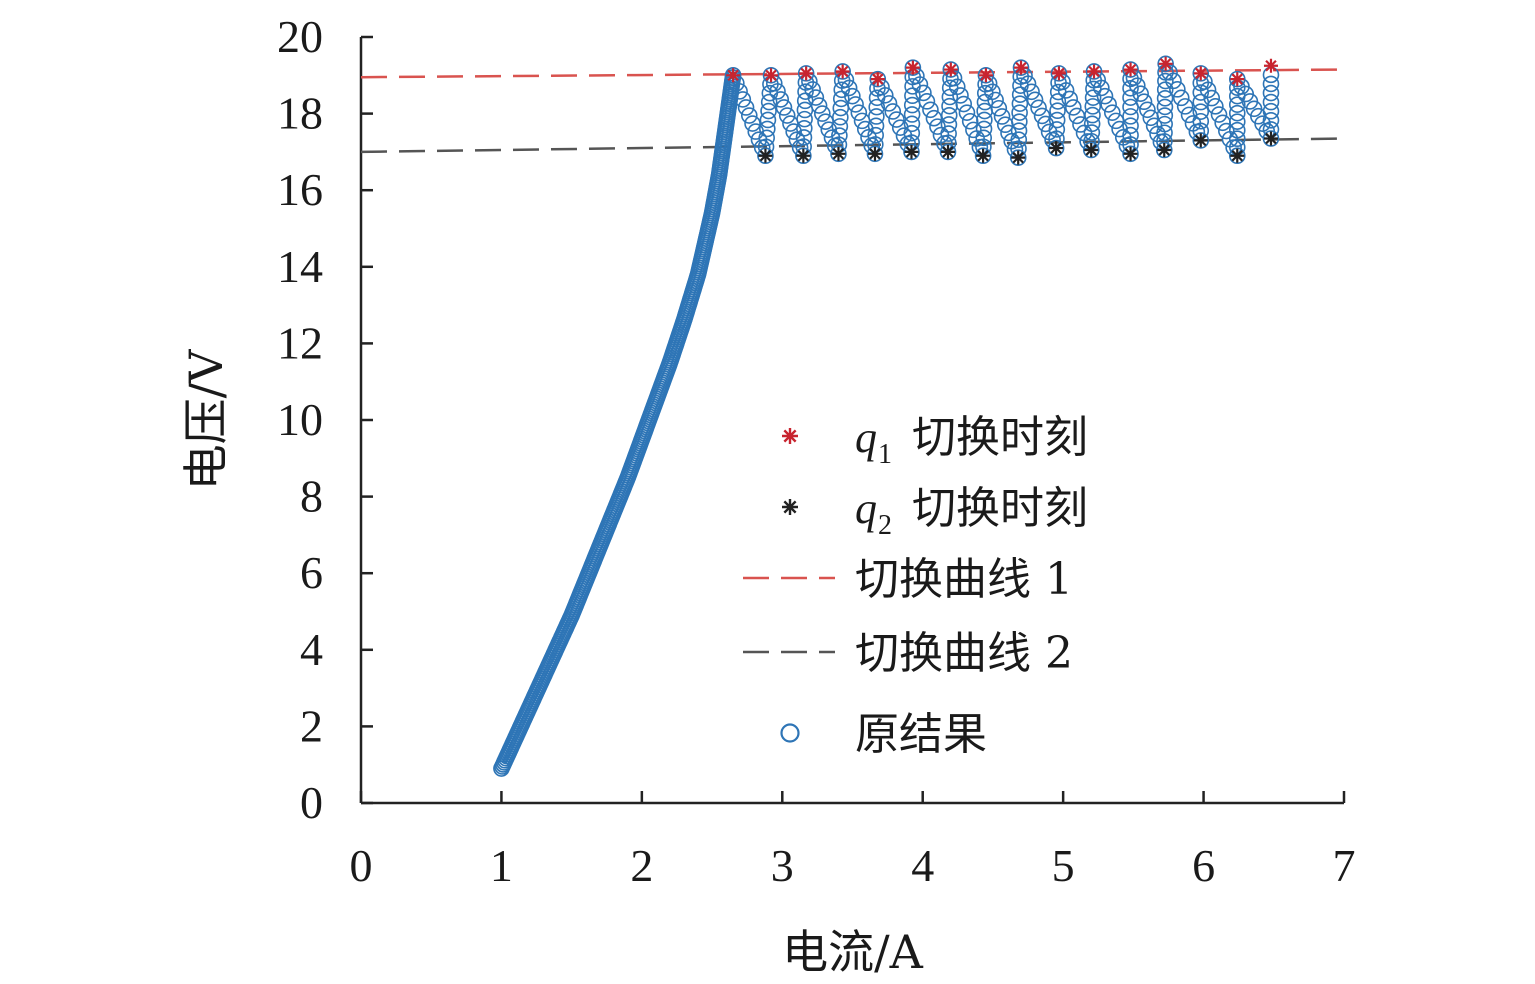  Describe the element at coordinates (300, 342) in the screenshot. I see `y-tick-label: 12` at that location.